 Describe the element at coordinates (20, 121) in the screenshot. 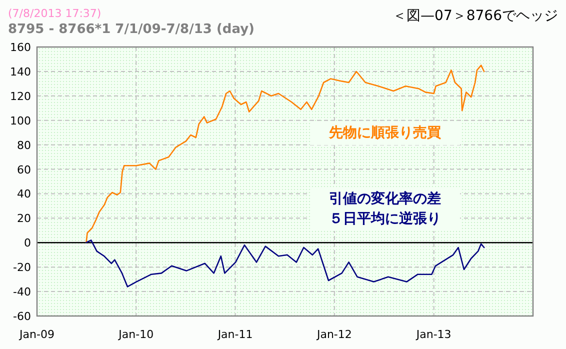

I see `y-tick-label: 100` at that location.